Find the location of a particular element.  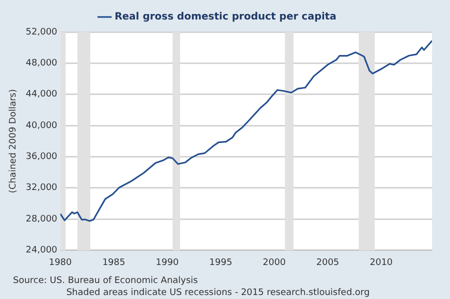

y-tick-label: 24,000 is located at coordinates (42, 251).